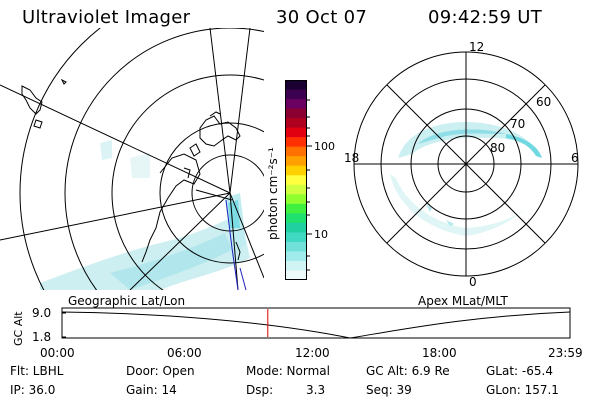  What do you see at coordinates (322, 17) in the screenshot?
I see `date-label: 30 Oct 07` at bounding box center [322, 17].